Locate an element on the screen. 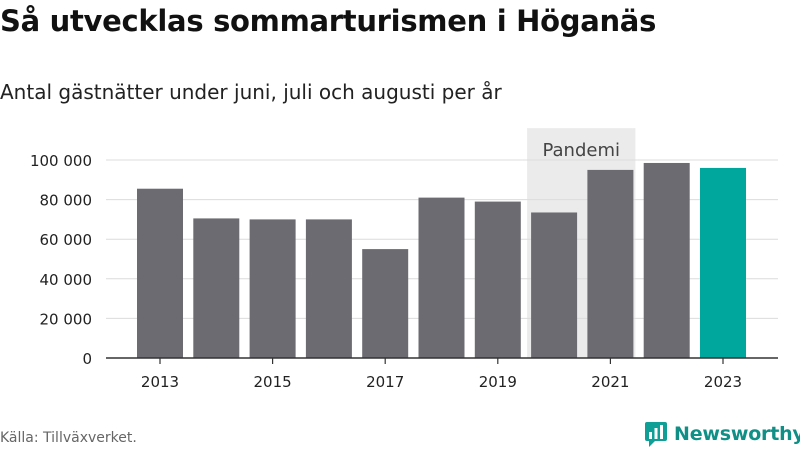 This screenshot has height=450, width=800. x-tick-label: 2017 is located at coordinates (385, 382).